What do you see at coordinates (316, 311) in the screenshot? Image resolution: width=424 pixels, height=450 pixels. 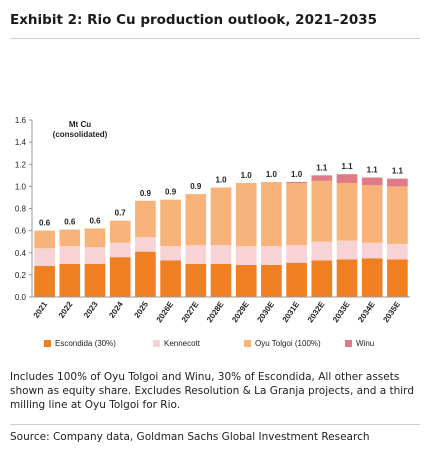 I see `x-tick-label: 2032E` at bounding box center [316, 311].